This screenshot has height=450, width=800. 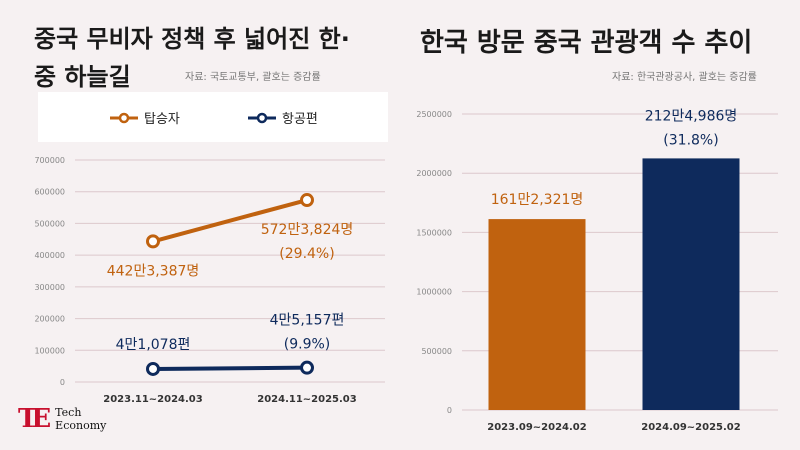 What do you see at coordinates (49, 319) in the screenshot?
I see `line-chart-y-tick-label: 200000` at bounding box center [49, 319].